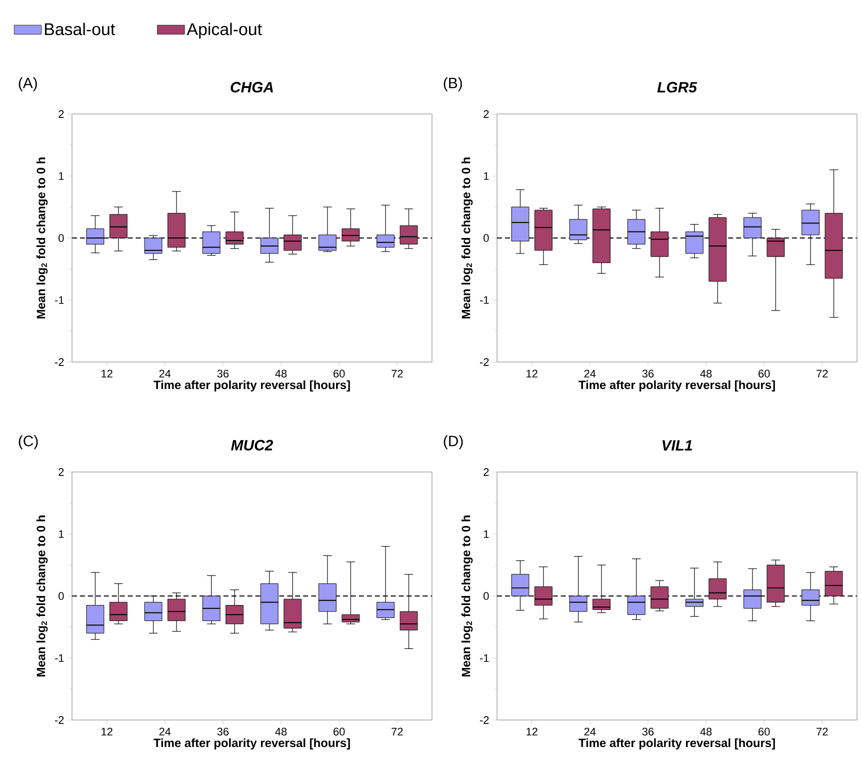 This screenshot has height=762, width=862. Describe the element at coordinates (677, 445) in the screenshot. I see `chart-title: VIL1` at that location.